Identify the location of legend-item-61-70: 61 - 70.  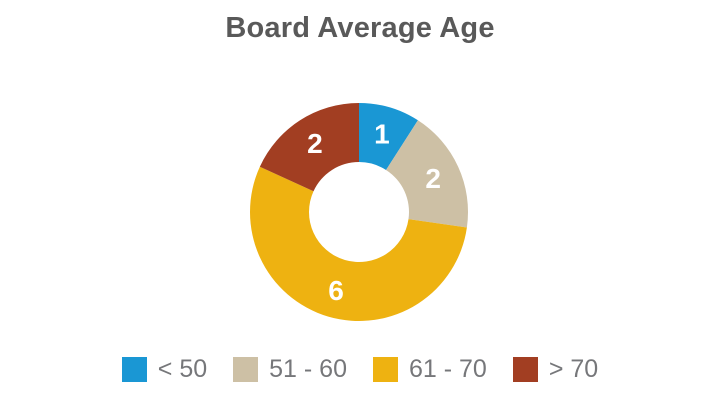
(430, 369).